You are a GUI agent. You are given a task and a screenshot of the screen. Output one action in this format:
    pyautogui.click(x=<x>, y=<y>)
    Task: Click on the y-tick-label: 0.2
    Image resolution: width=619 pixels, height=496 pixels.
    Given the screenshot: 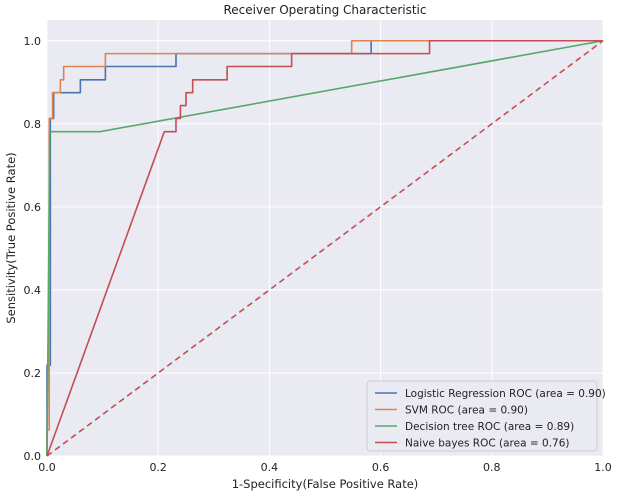 What is the action you would take?
    pyautogui.click(x=33, y=373)
    